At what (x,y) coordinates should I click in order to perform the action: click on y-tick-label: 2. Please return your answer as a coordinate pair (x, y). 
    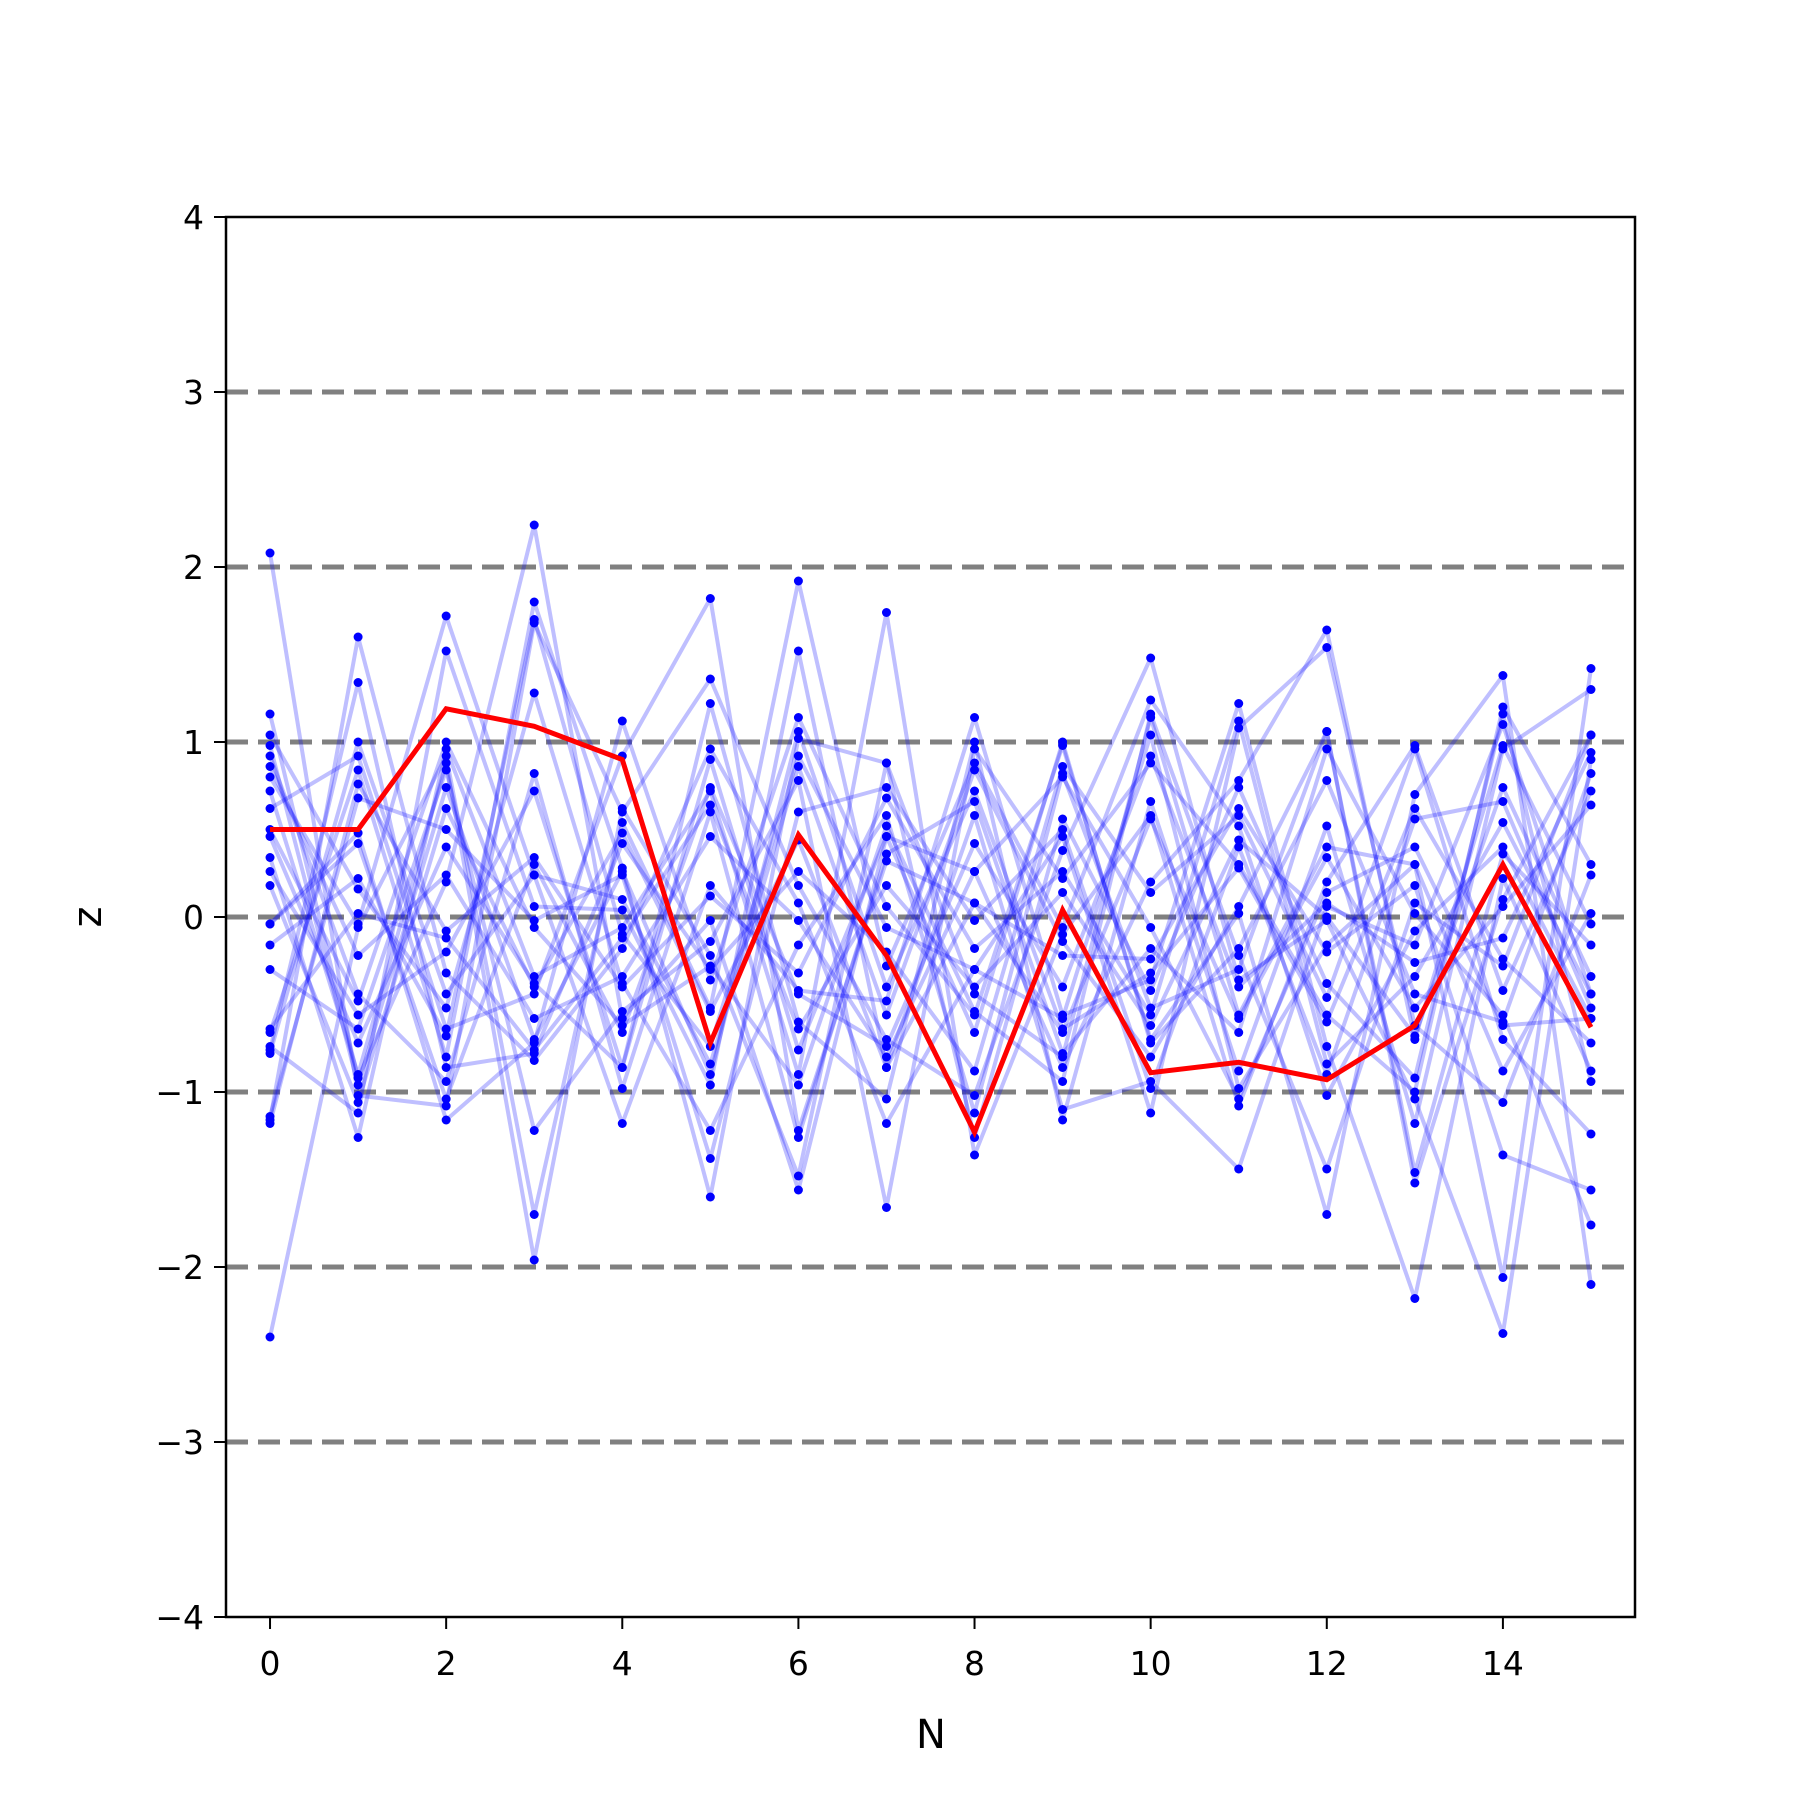
    Looking at the image, I should click on (193, 567).